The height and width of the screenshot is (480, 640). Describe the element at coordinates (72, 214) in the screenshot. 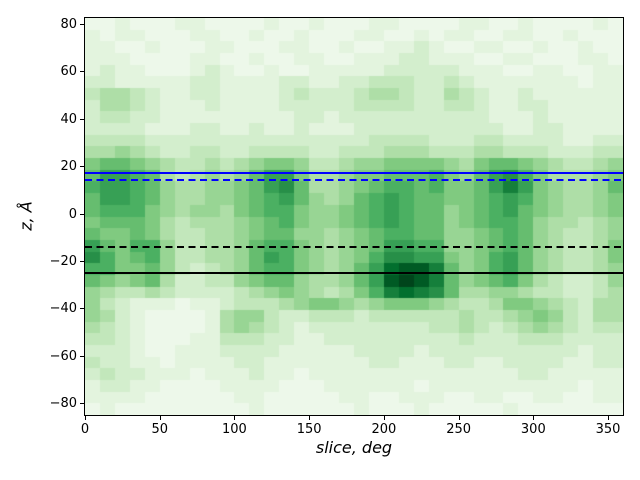

I see `y-tick-label: 0` at that location.